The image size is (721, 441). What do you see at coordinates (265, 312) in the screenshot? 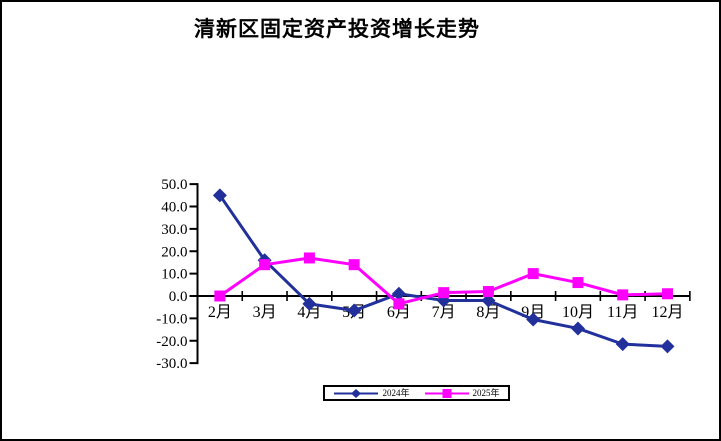
I see `x-tick-label: 3月` at bounding box center [265, 312].